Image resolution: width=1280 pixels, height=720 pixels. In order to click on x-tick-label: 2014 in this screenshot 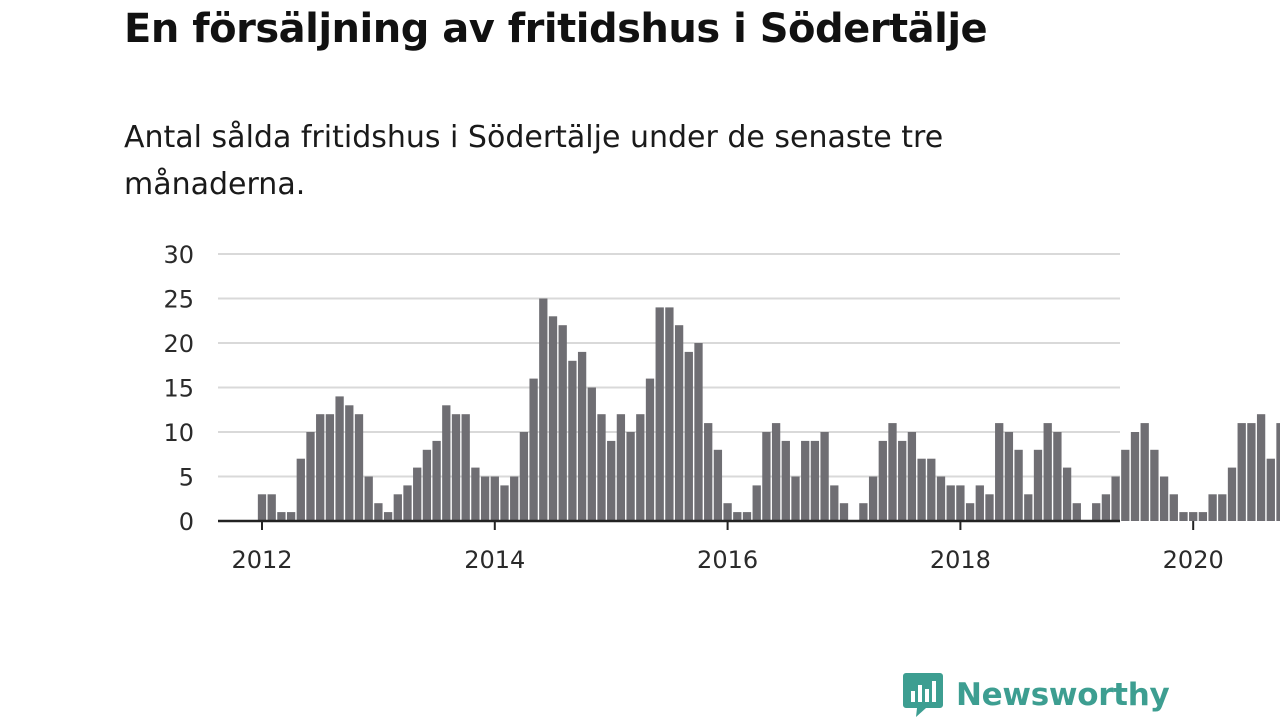, I will do `click(494, 560)`.